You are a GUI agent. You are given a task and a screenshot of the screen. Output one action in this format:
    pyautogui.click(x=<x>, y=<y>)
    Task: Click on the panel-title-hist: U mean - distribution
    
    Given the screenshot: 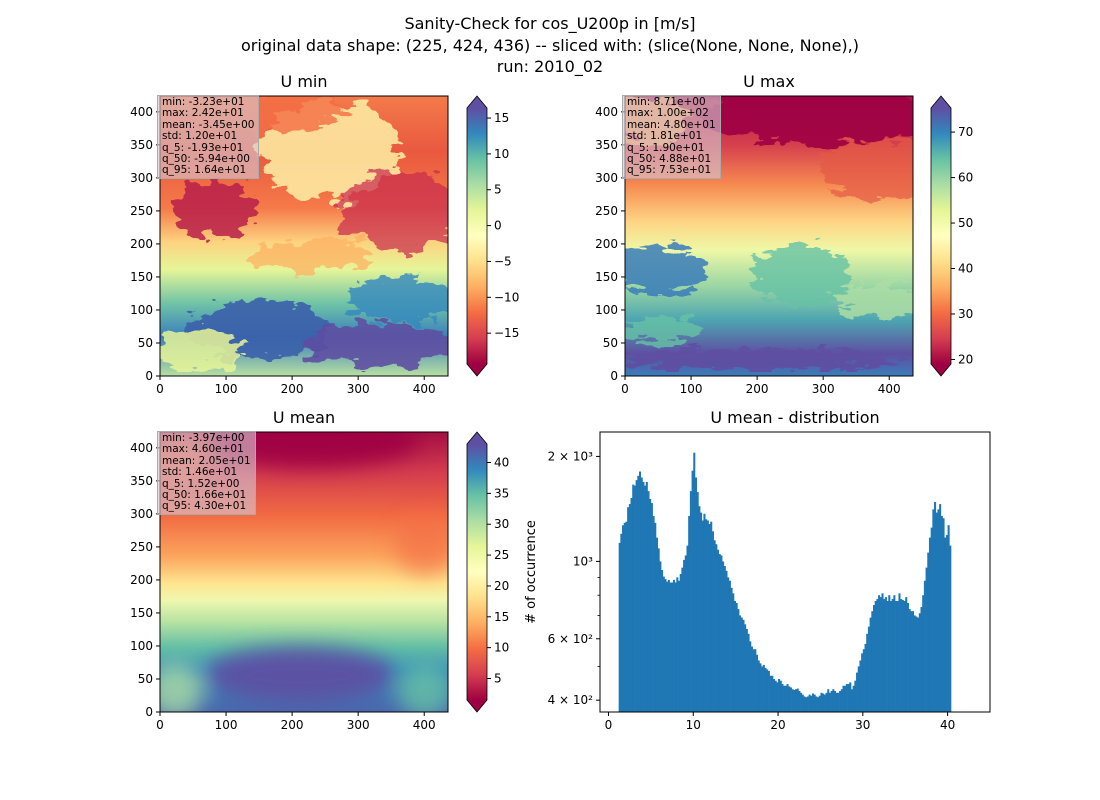 What is the action you would take?
    pyautogui.click(x=795, y=417)
    